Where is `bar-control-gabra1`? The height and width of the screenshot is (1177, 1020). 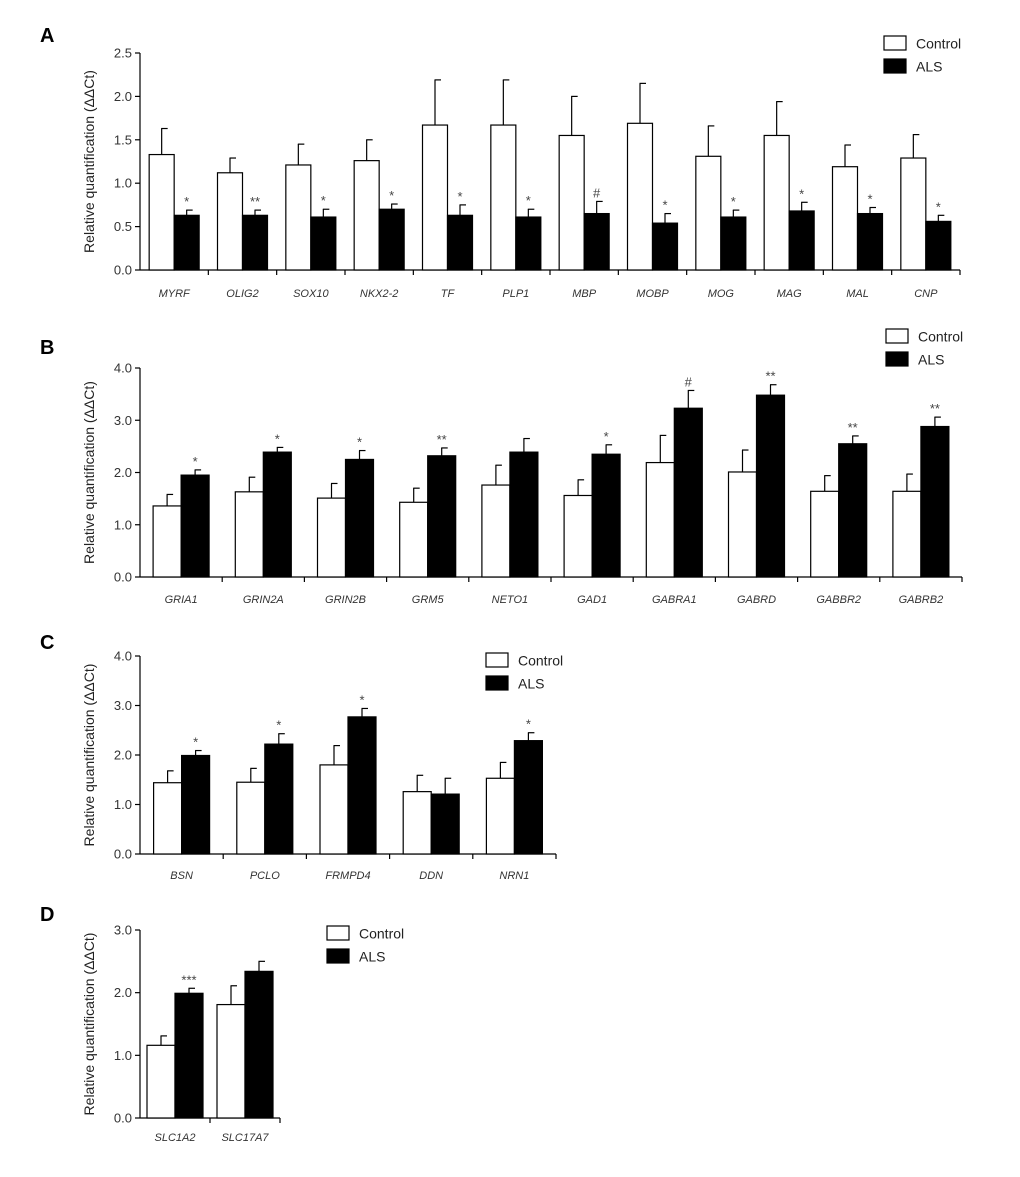
bar-control-gabra1 is located at coordinates (660, 519).